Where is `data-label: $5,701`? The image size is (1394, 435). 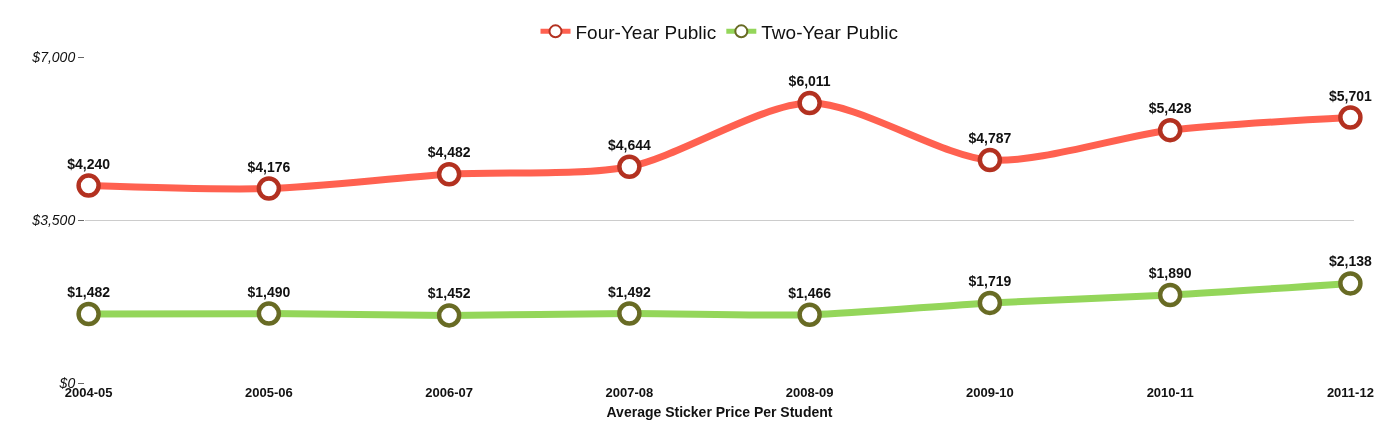 data-label: $5,701 is located at coordinates (1350, 95).